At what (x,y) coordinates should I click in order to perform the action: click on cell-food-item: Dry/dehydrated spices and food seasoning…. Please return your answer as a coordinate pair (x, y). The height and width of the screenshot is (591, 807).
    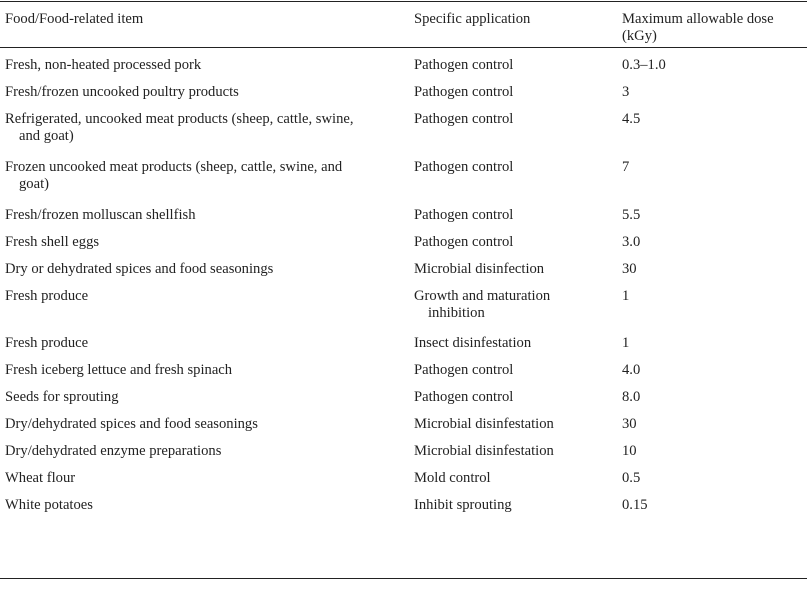
    Looking at the image, I should click on (131, 424).